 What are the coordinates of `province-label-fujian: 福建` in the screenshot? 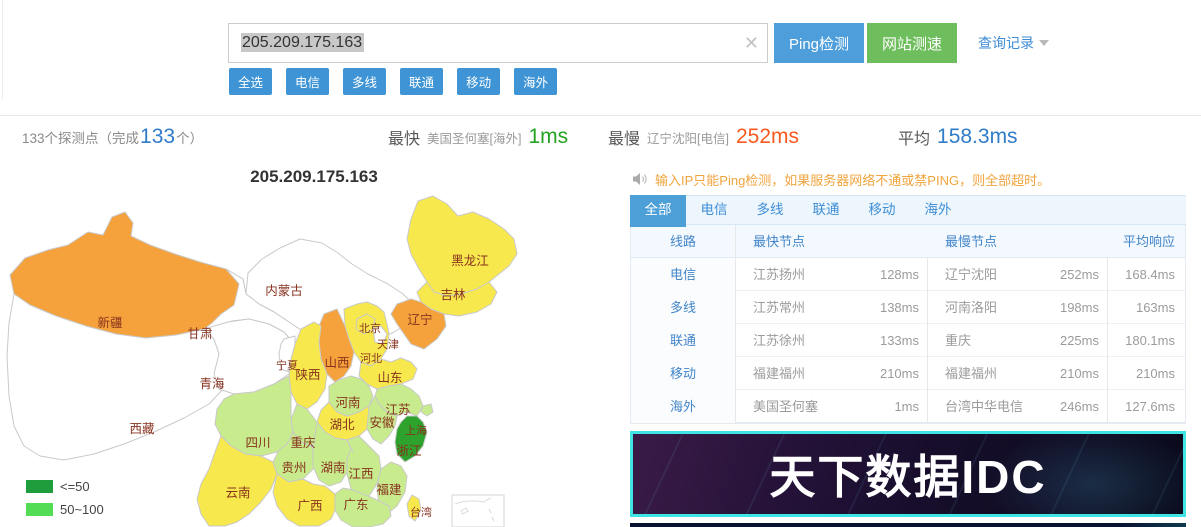 It's located at (389, 489).